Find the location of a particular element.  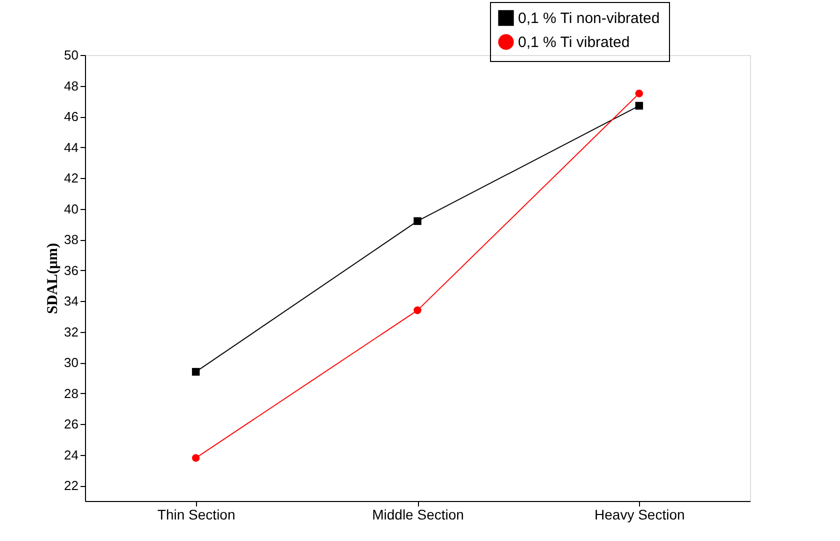

y-tick-label: 28 is located at coordinates (71, 393).